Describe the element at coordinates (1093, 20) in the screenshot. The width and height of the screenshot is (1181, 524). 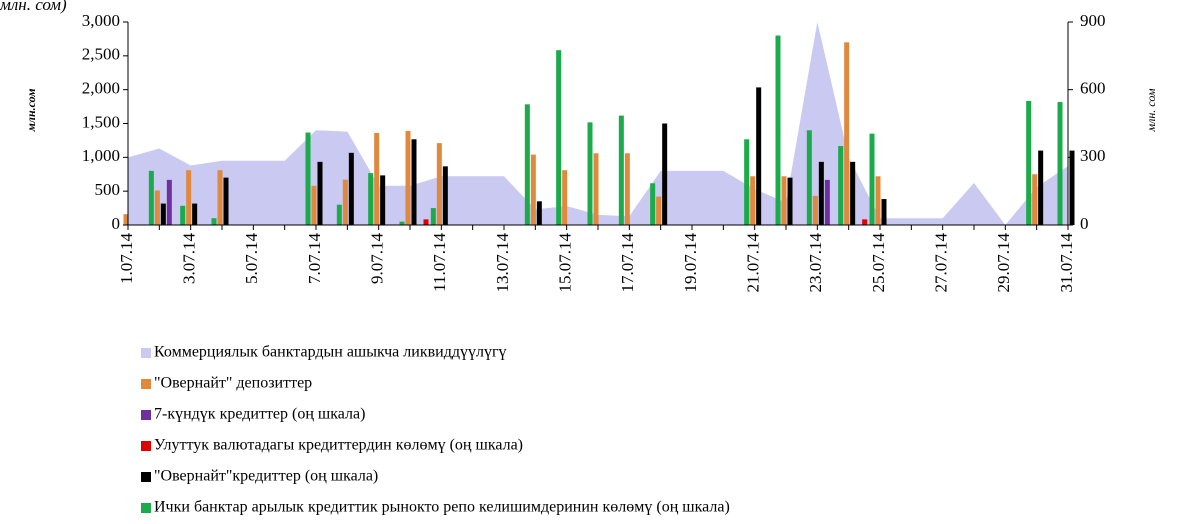
I see `y2-tick-label: 900` at that location.